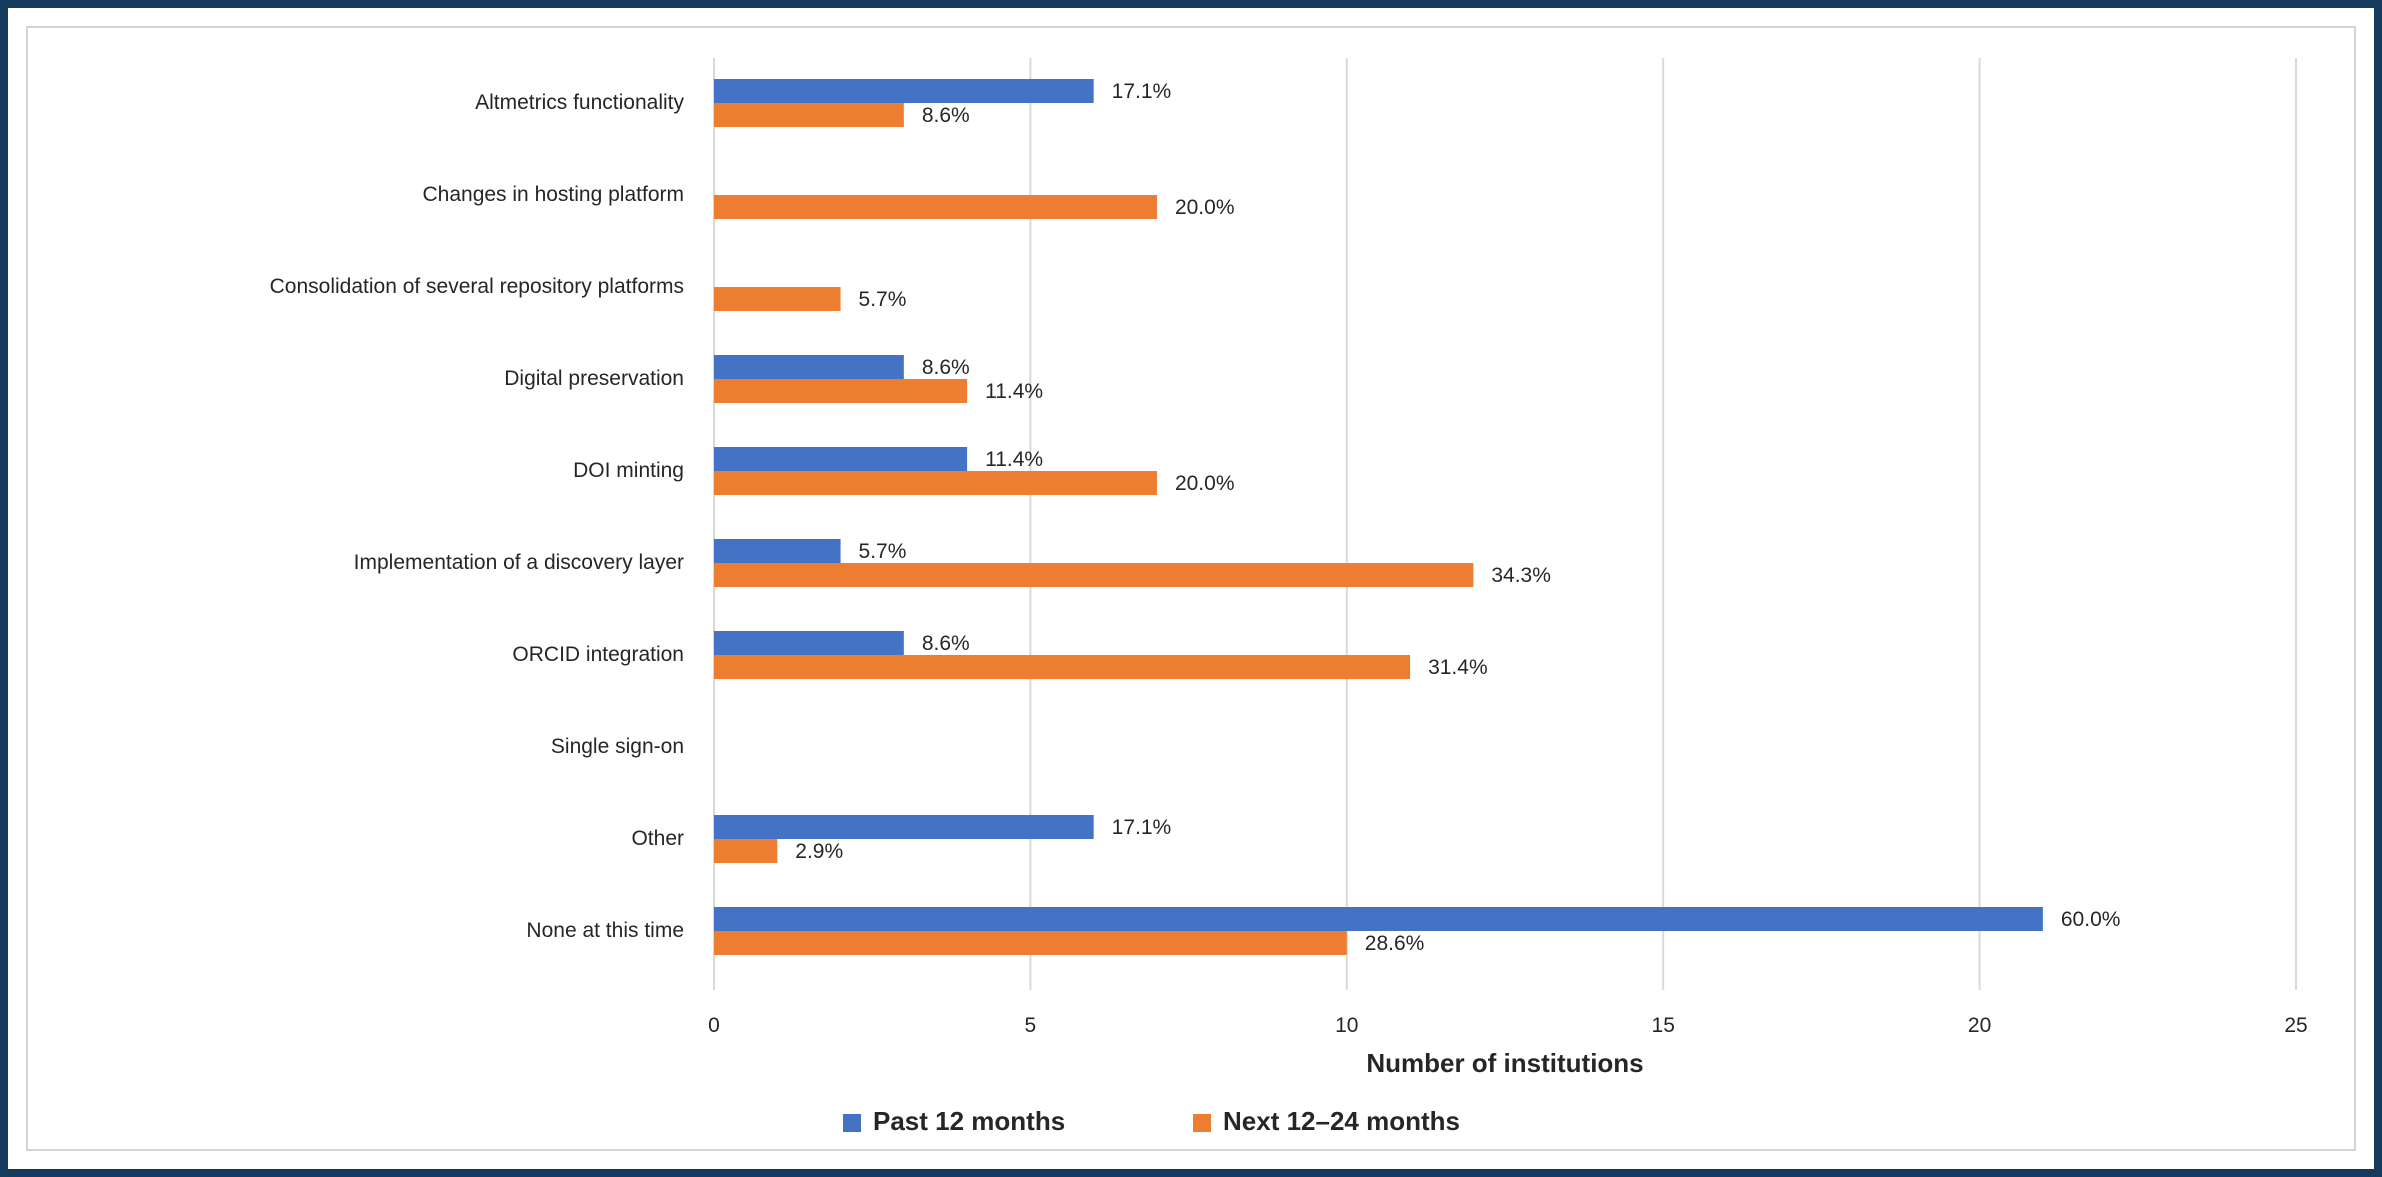  What do you see at coordinates (1151, 1121) in the screenshot?
I see `legend: Past 12 months Next 12–24 months` at bounding box center [1151, 1121].